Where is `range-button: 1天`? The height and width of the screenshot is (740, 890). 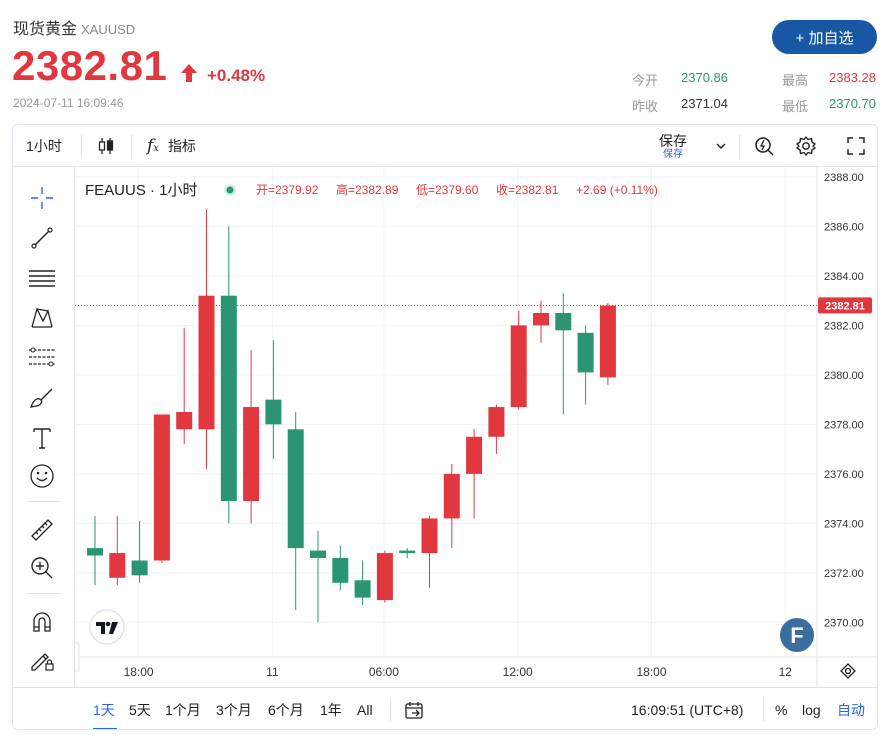 range-button: 1天 is located at coordinates (104, 710).